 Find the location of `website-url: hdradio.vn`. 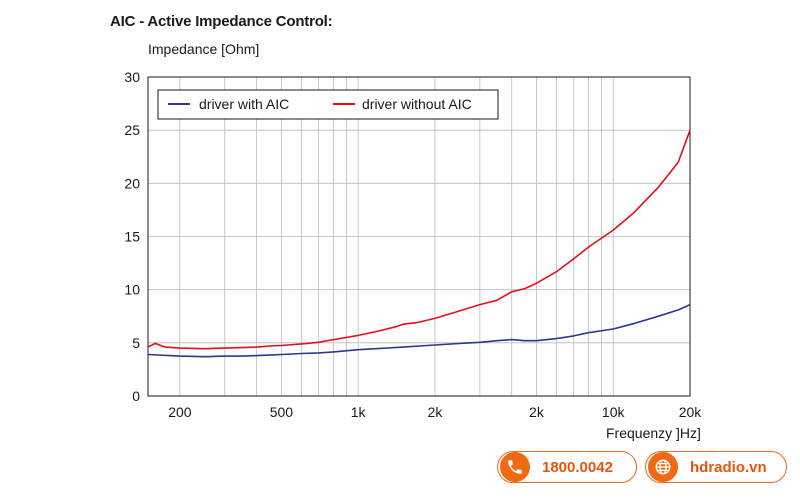

website-url: hdradio.vn is located at coordinates (728, 467).